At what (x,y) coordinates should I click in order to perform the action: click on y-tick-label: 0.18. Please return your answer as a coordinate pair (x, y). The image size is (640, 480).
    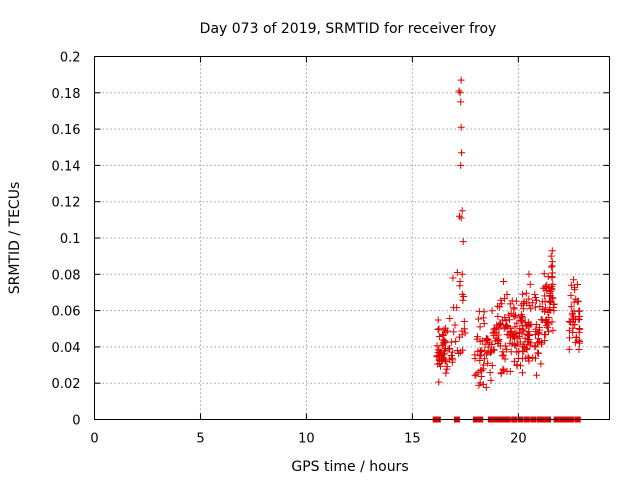
    Looking at the image, I should click on (66, 94).